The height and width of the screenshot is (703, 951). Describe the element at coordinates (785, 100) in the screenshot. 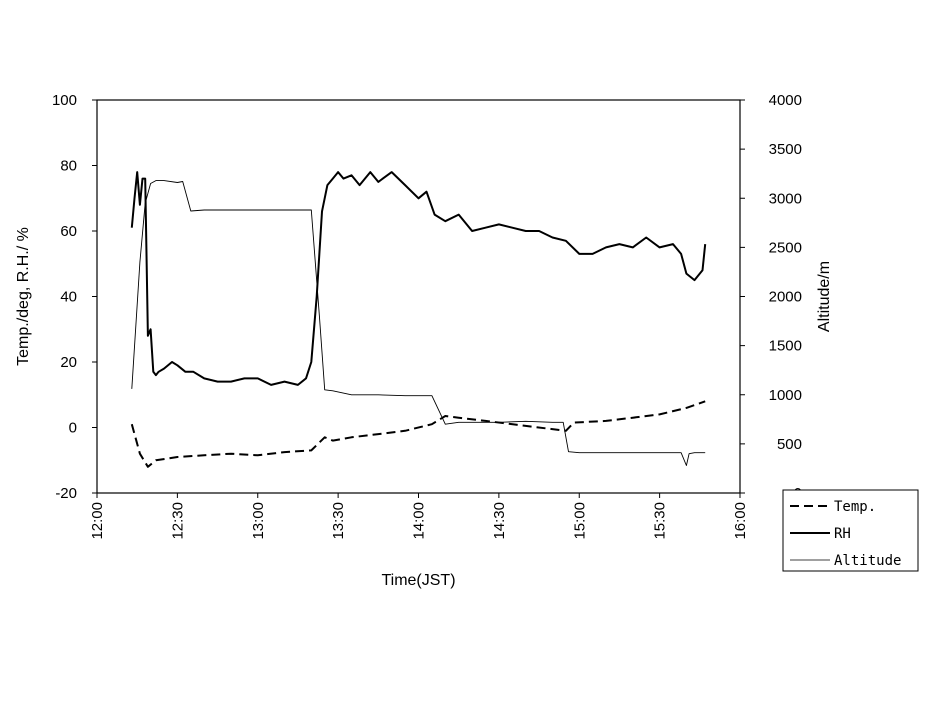

I see `y2-tick-label: 4000` at that location.